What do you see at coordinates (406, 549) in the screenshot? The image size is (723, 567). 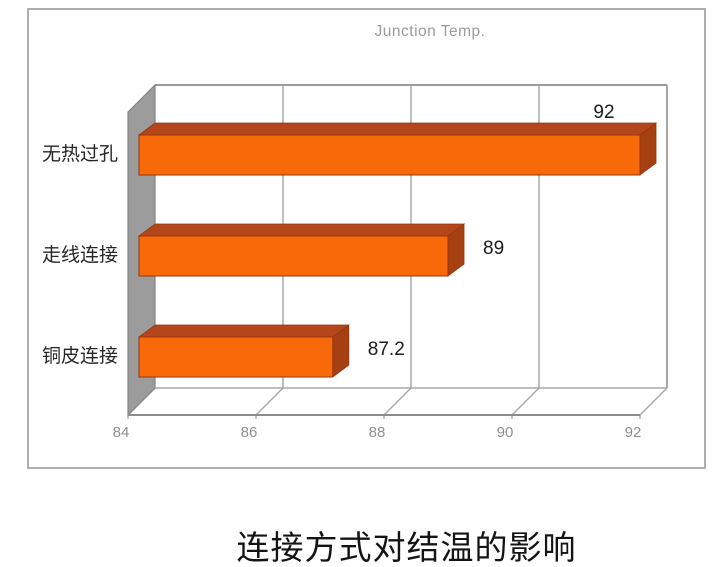 I see `figure-caption: 连接方式对结温的影响` at bounding box center [406, 549].